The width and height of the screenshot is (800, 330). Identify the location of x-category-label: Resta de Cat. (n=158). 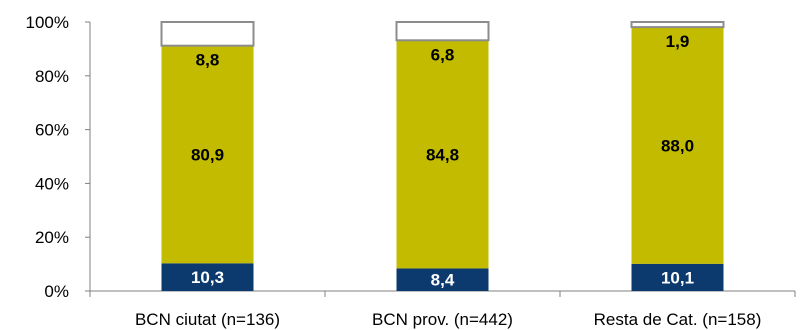
(678, 319).